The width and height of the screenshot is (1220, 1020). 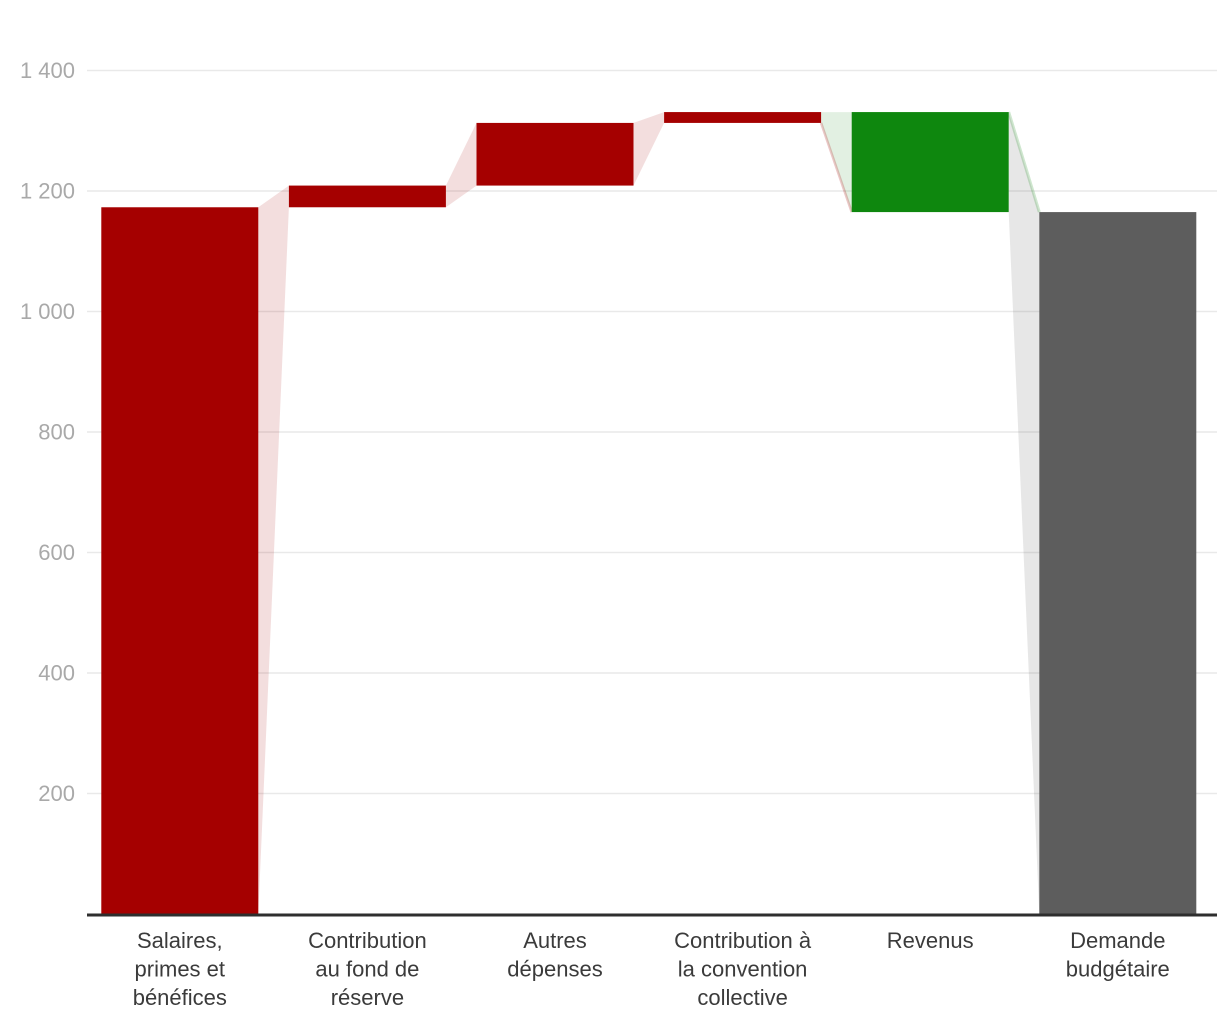 I want to click on bar-revenus, so click(x=930, y=162).